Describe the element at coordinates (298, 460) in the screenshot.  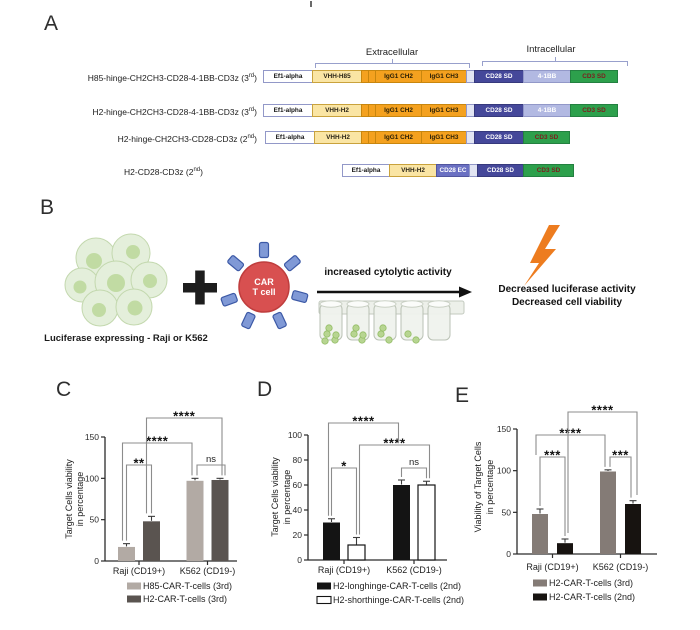
I see `y-tick-label: 80` at that location.